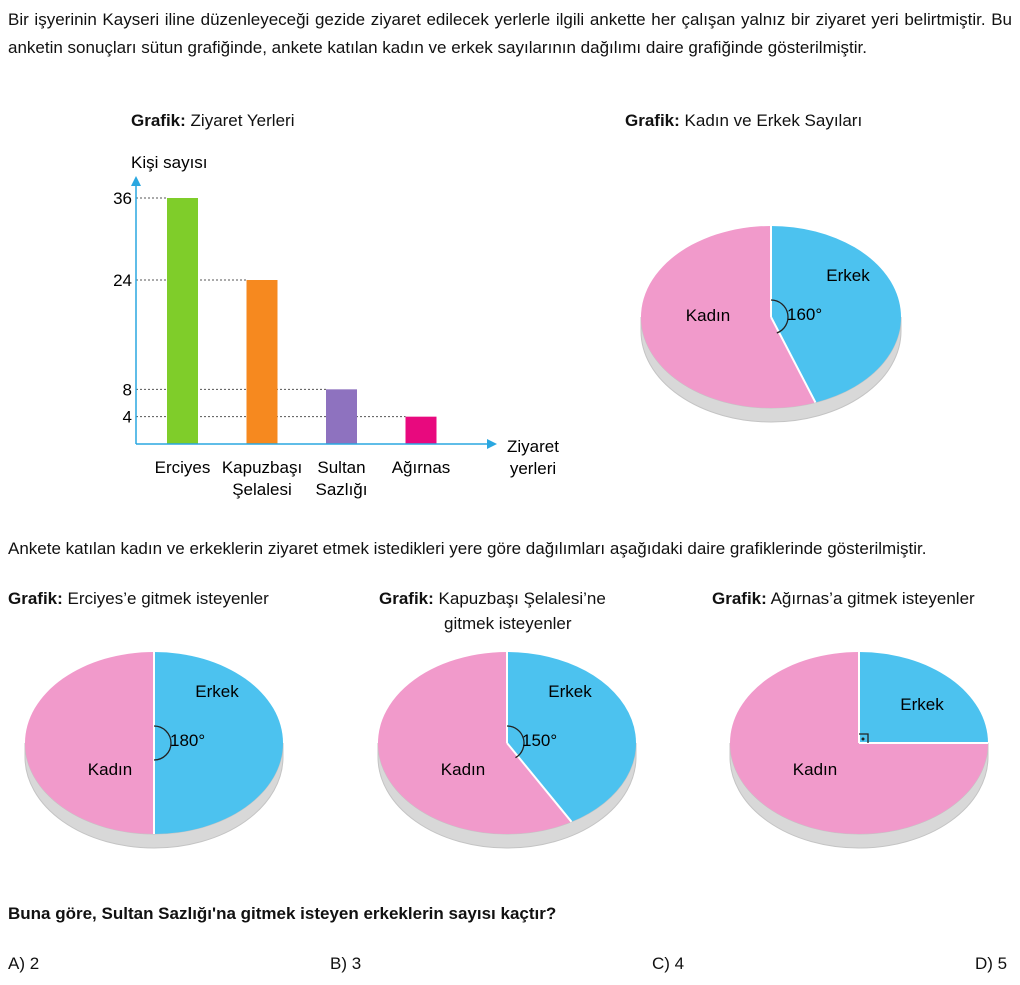  I want to click on right-angle-dot, so click(863, 739).